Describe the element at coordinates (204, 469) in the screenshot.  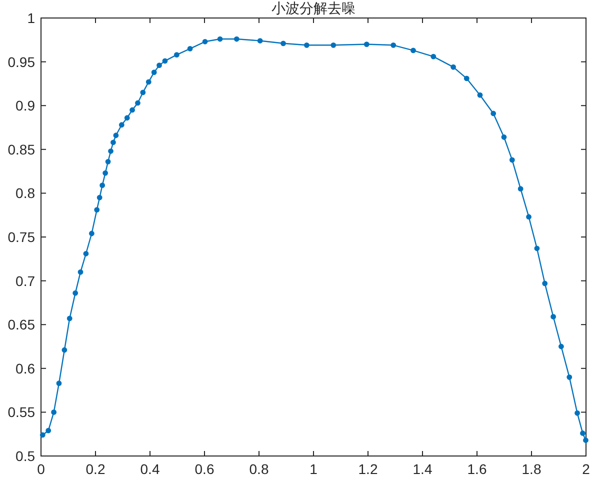
I see `x-tick-label: 0.6` at that location.